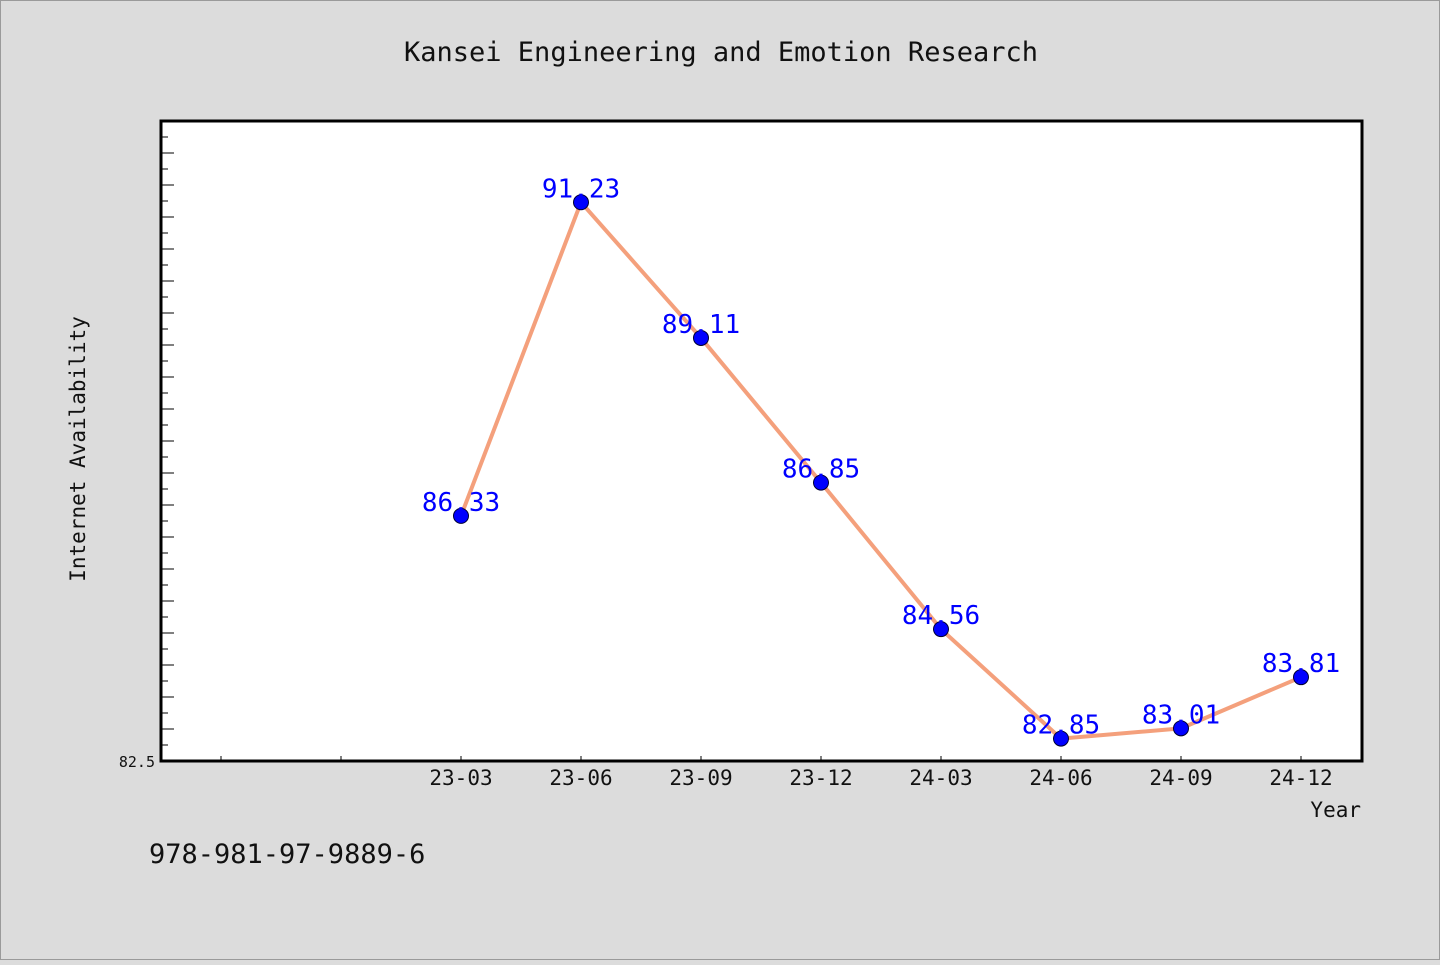 The width and height of the screenshot is (1440, 965). I want to click on data-label: 89.11, so click(701, 325).